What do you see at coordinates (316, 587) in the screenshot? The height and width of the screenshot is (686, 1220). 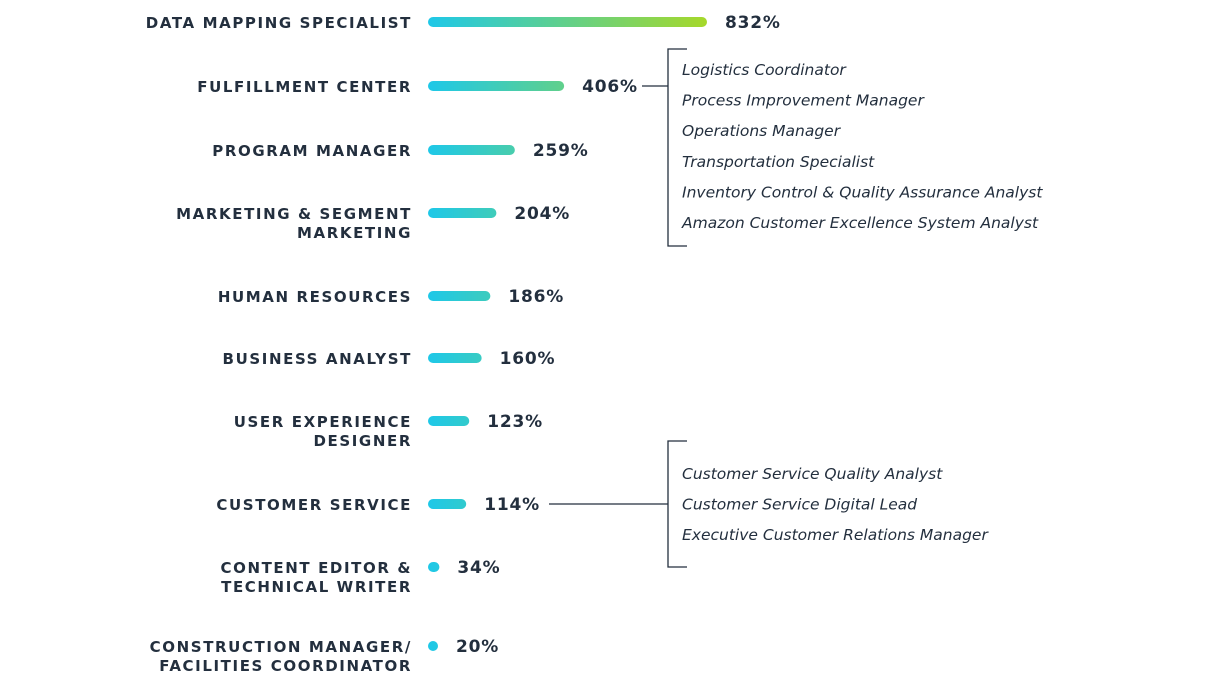 I see `category-label: TECHNICAL WRITER` at bounding box center [316, 587].